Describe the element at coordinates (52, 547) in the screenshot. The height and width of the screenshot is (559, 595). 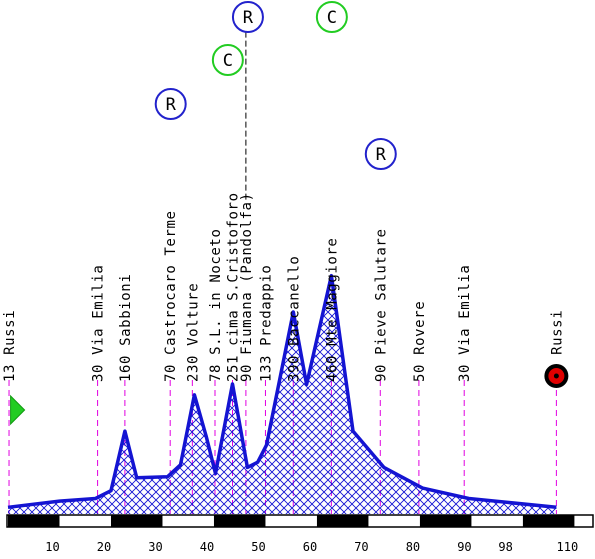
I see `axis-tick-label: 10` at that location.